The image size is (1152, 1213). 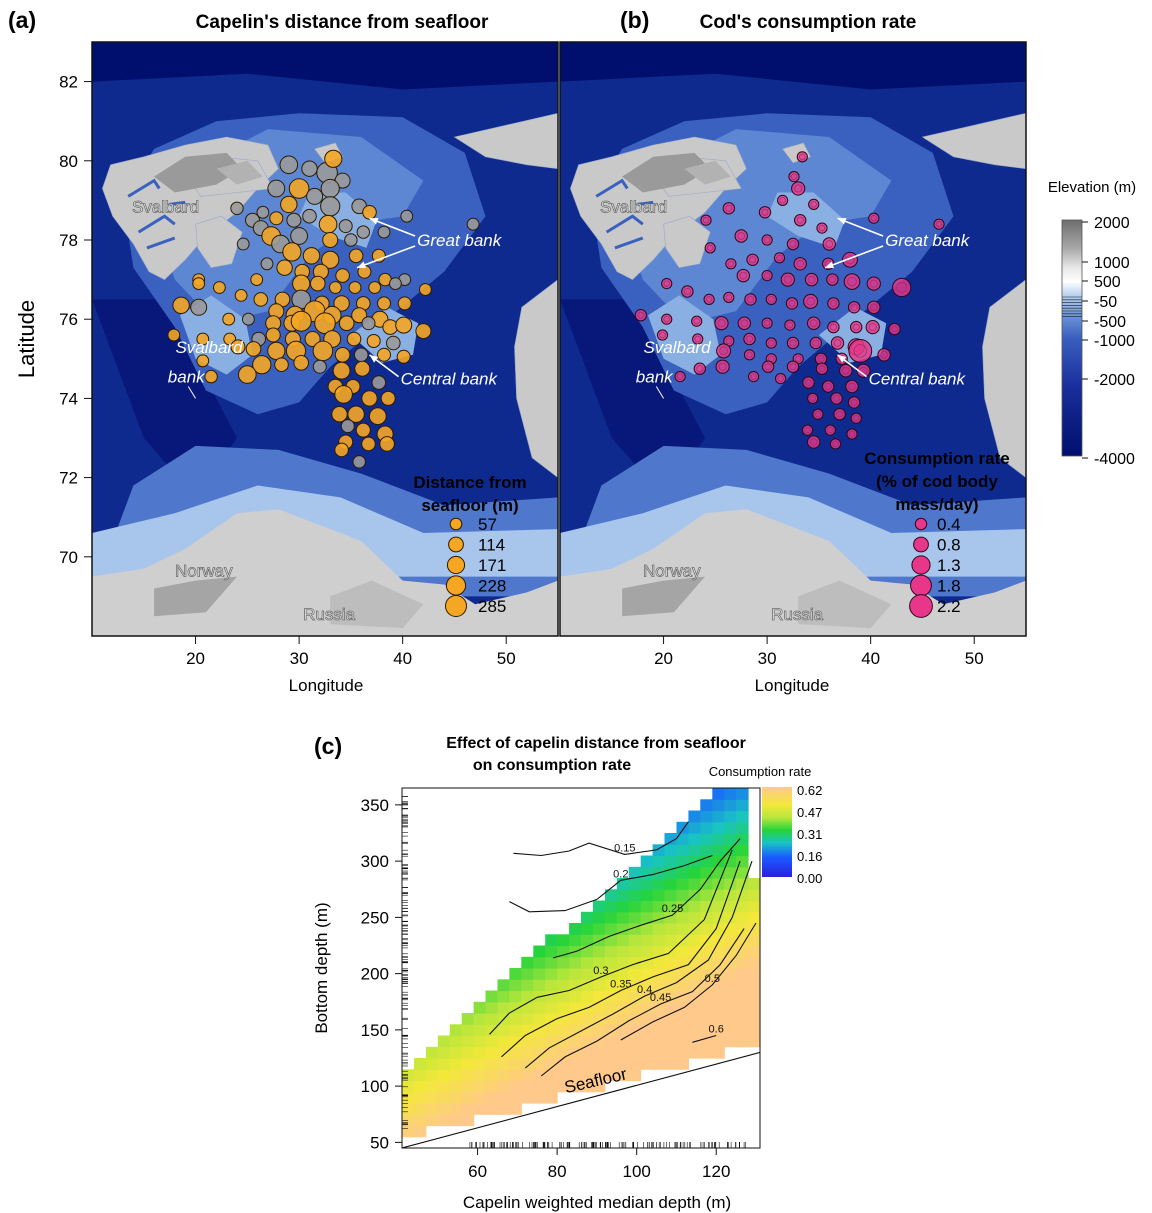 I want to click on panel-a-points, so click(x=323, y=309).